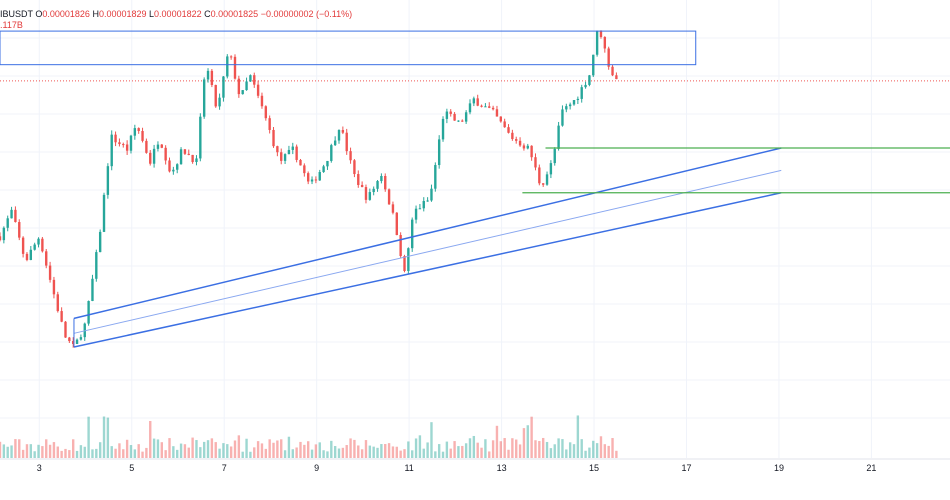  Describe the element at coordinates (475, 465) in the screenshot. I see `time-axis: 3 5 7 9 11 13 15 17 19 21` at that location.